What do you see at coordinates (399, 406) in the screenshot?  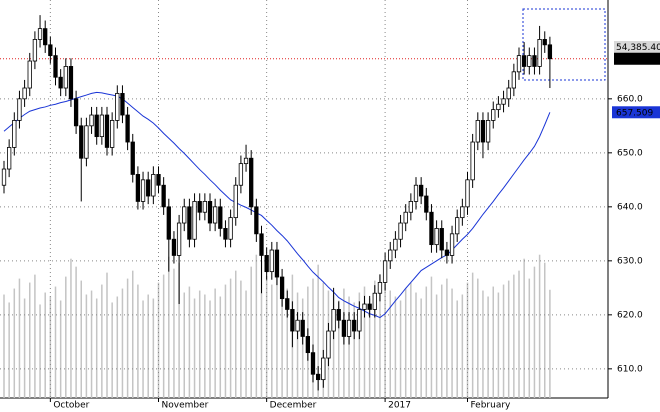 I see `x-tick-label: 2017` at bounding box center [399, 406].